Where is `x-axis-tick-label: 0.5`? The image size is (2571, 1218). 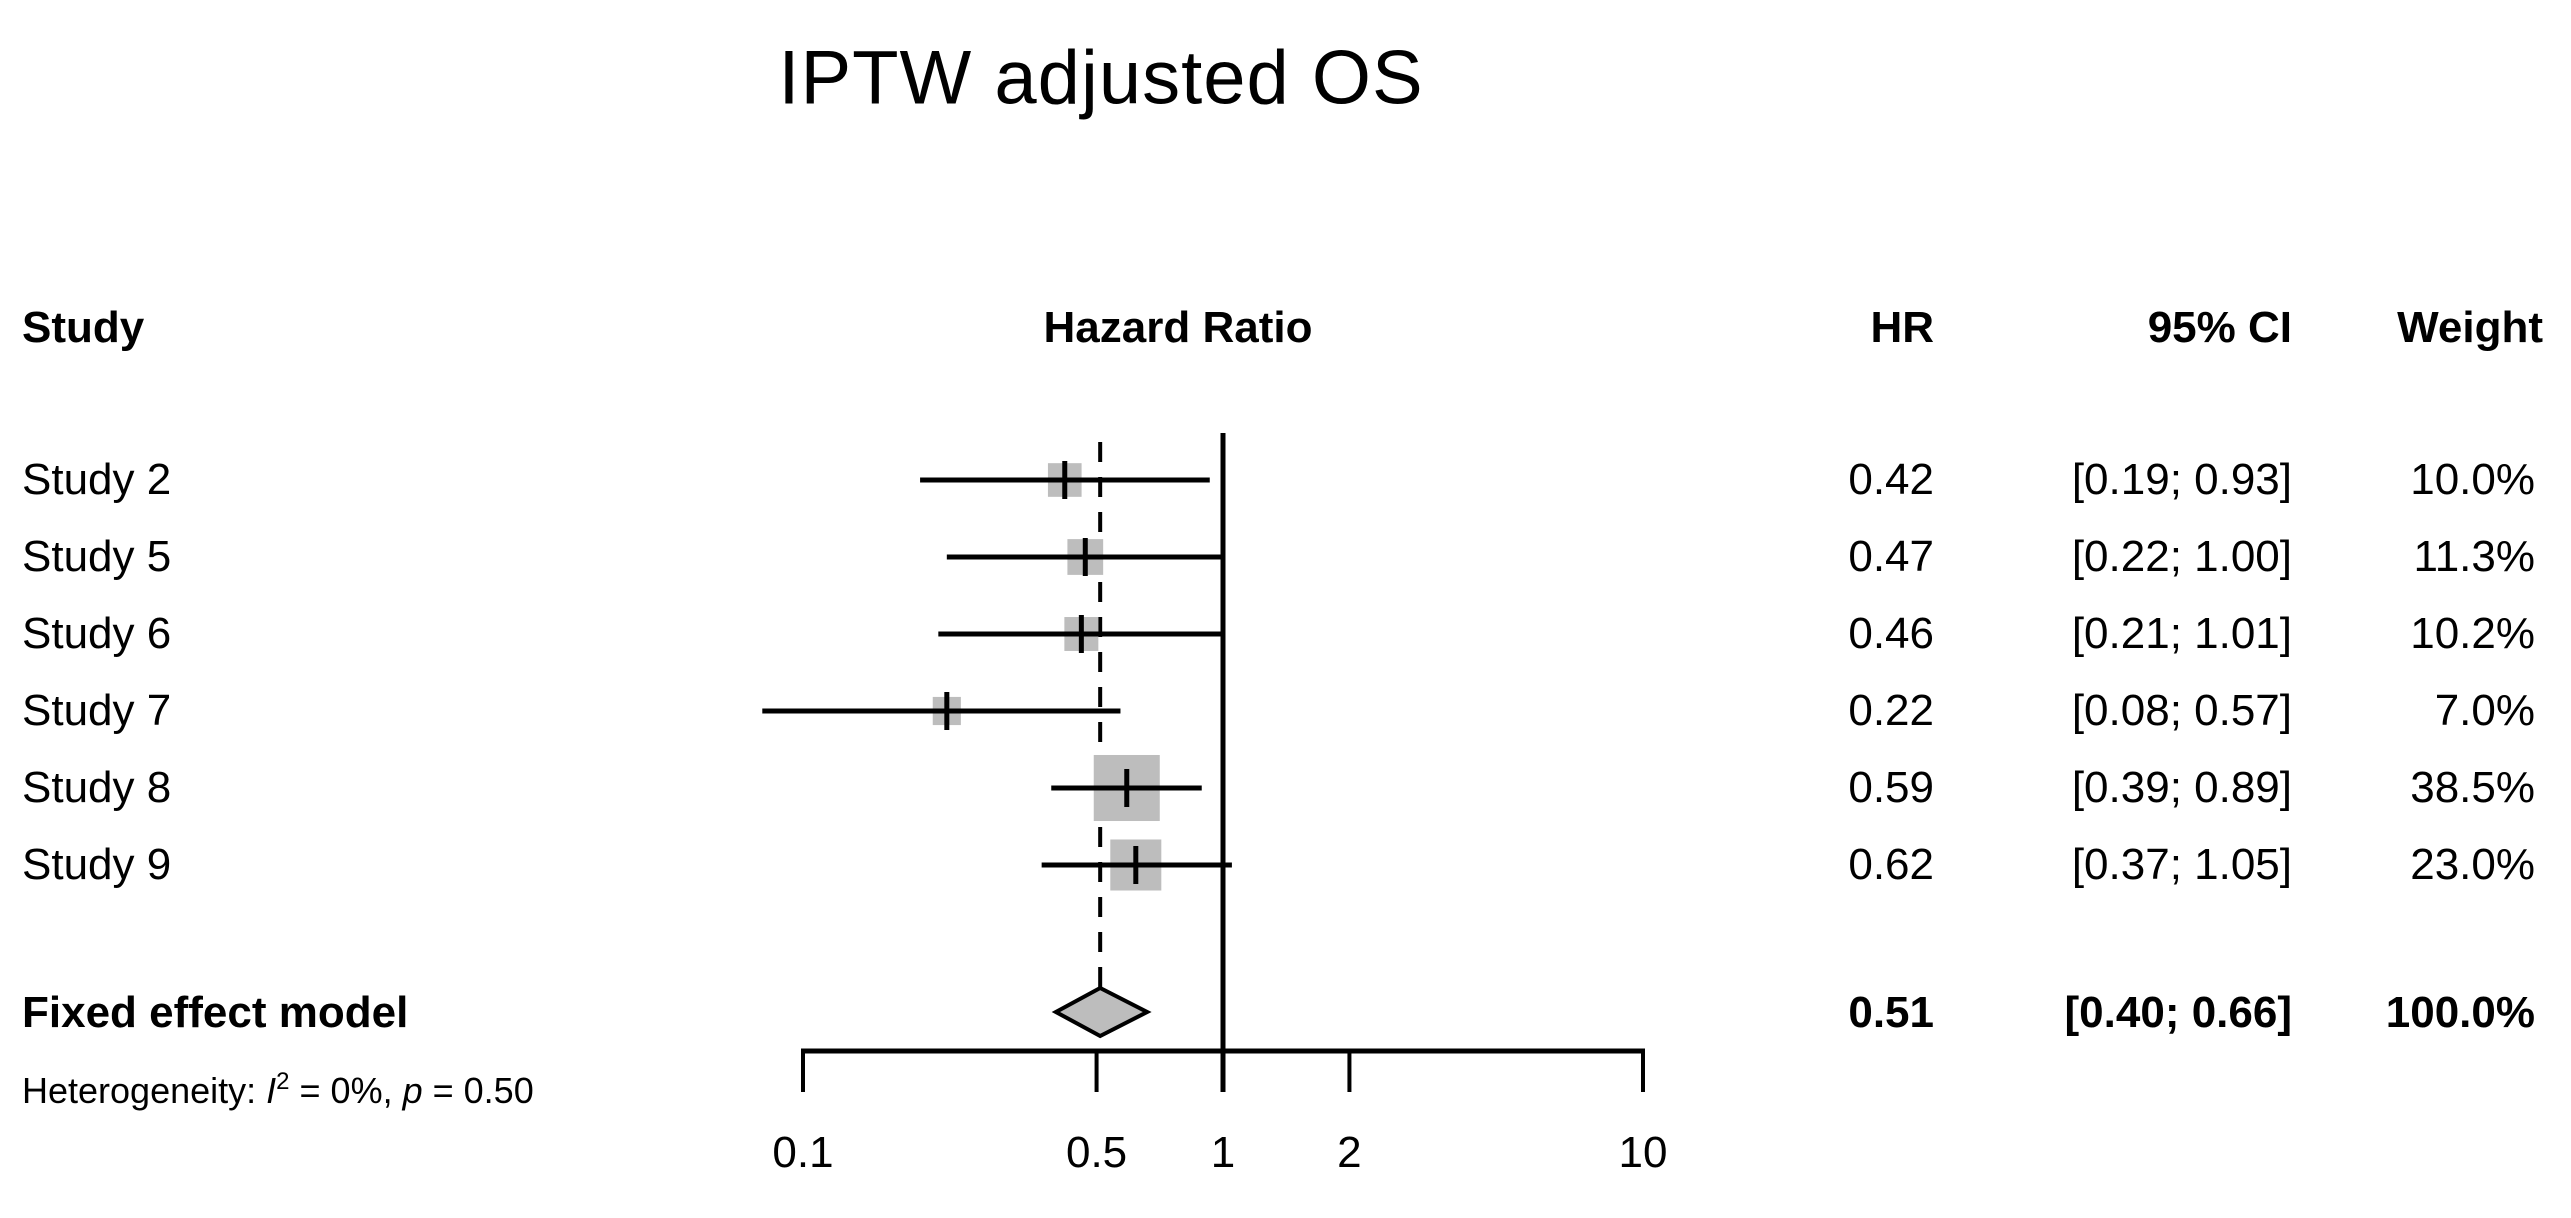 x-axis-tick-label: 0.5 is located at coordinates (1096, 1152).